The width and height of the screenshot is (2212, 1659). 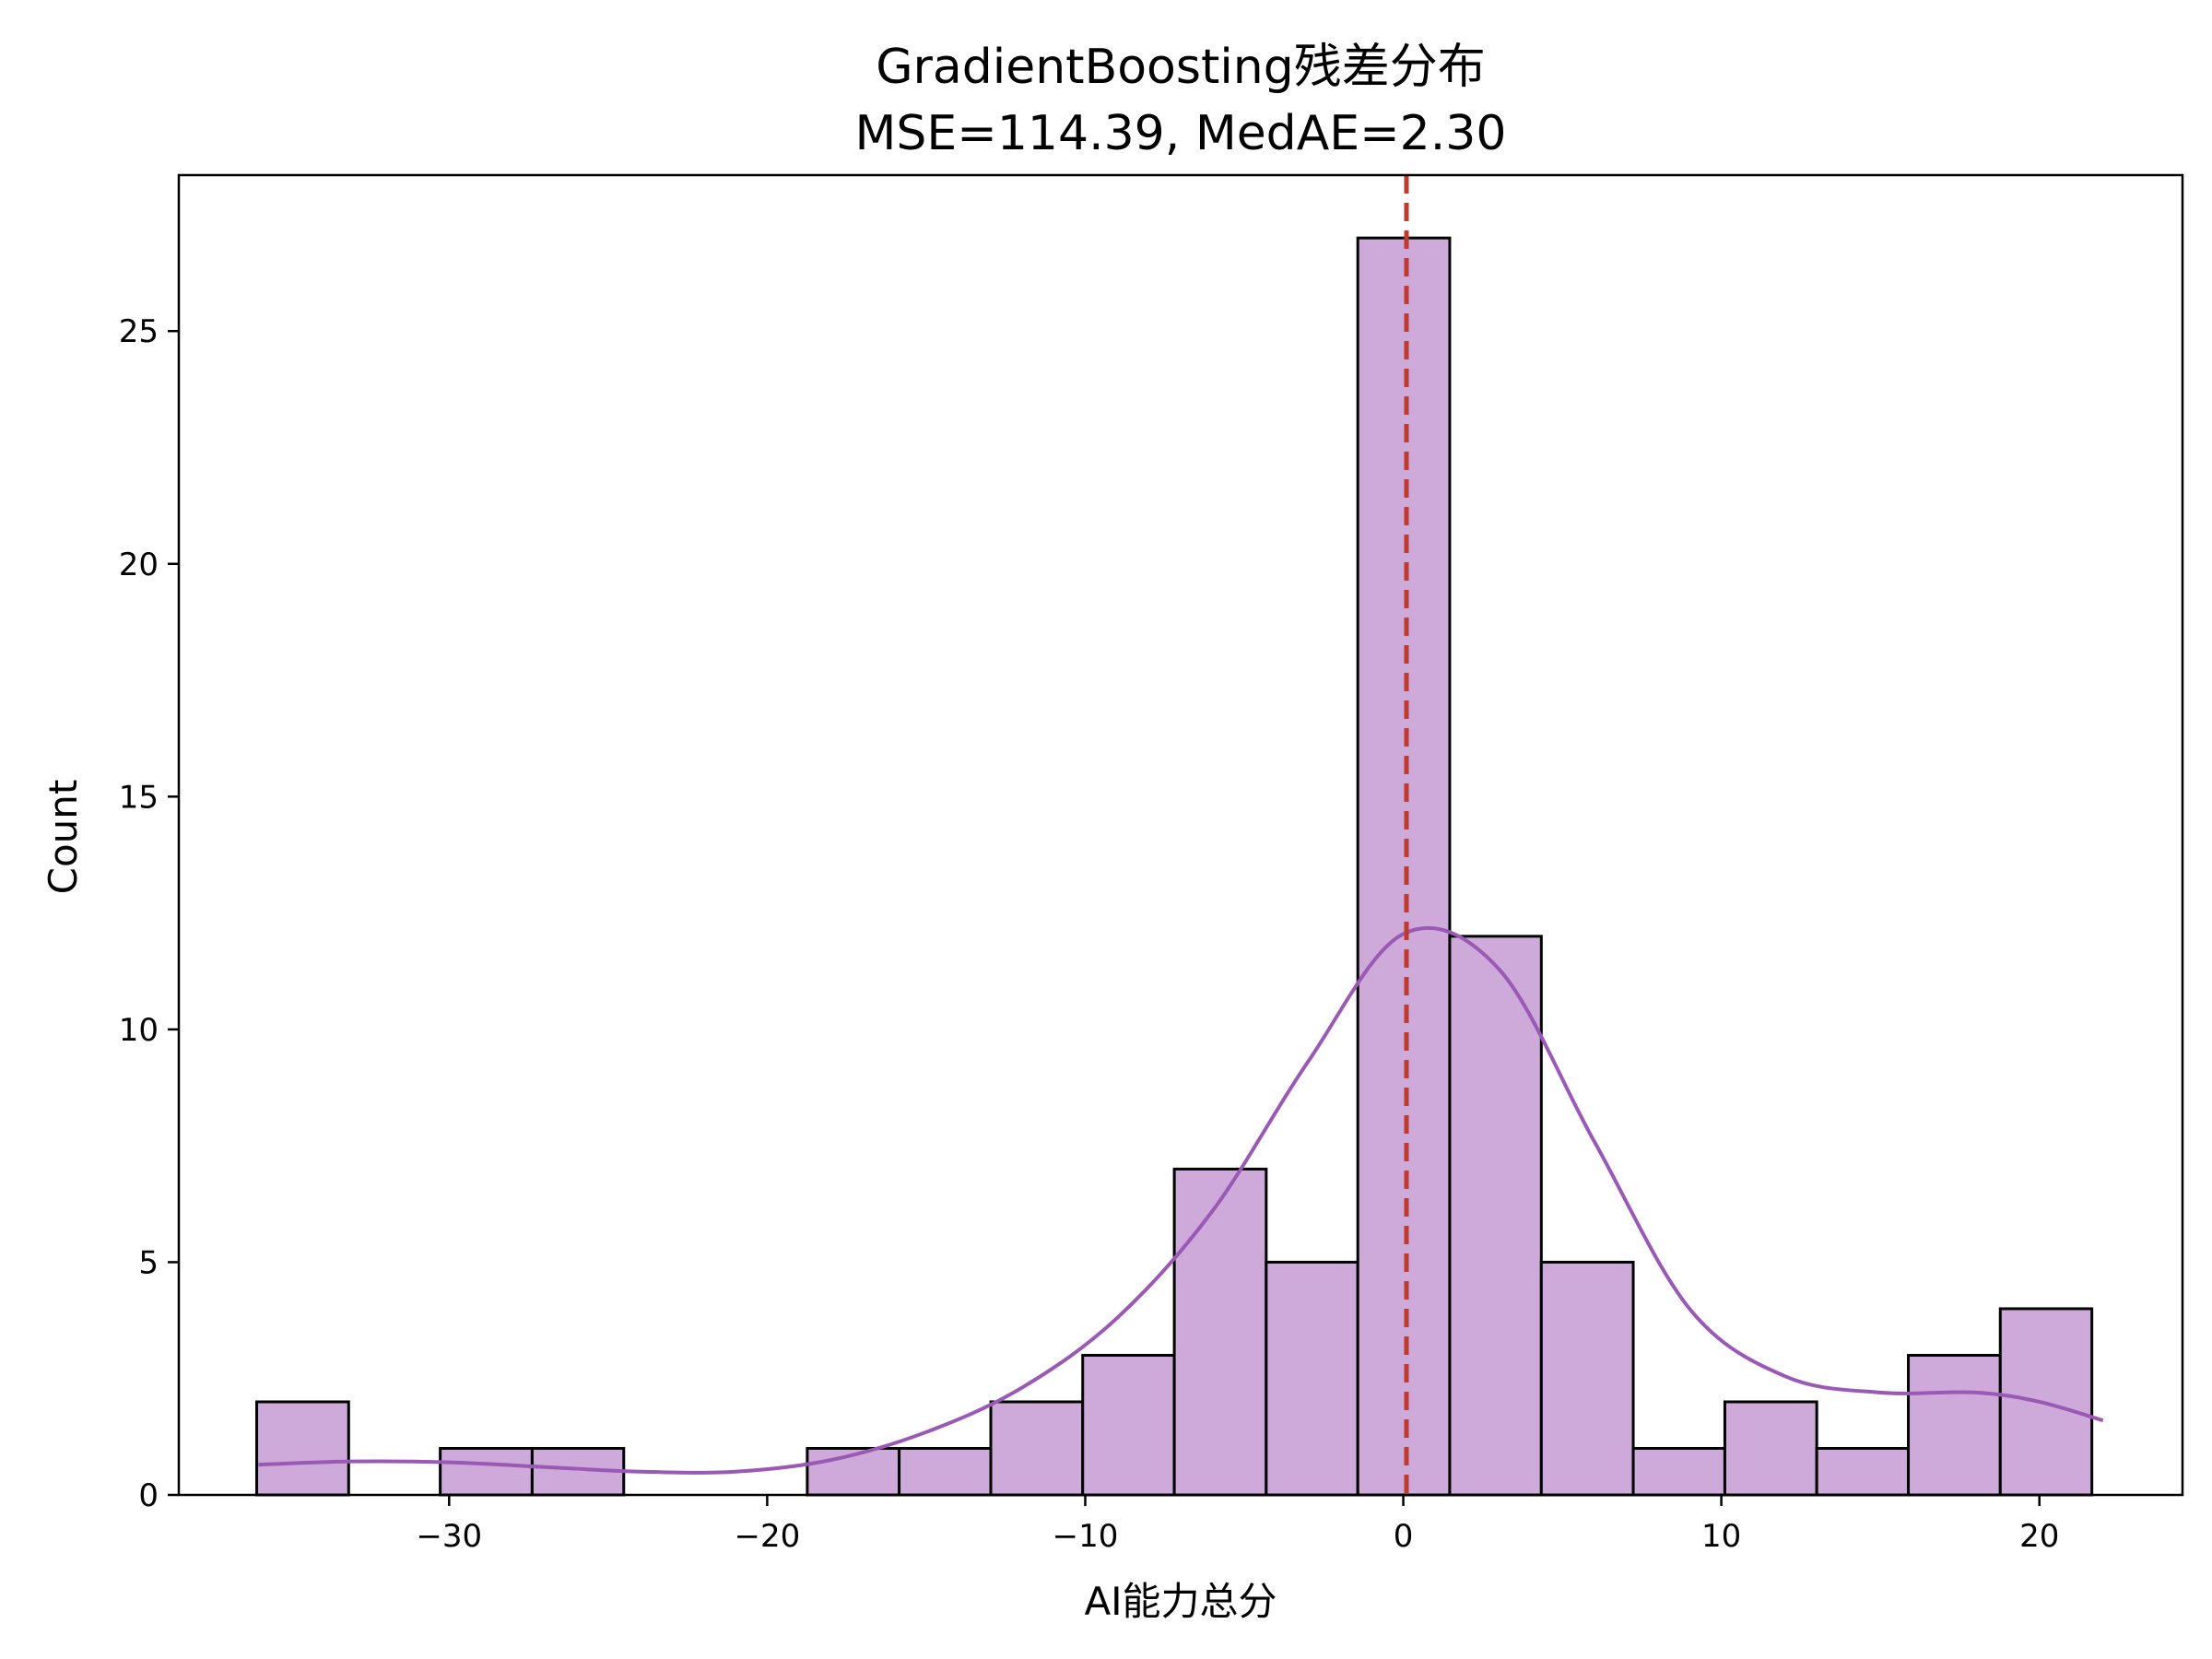 I want to click on x-tick-label: 20, so click(x=2039, y=1536).